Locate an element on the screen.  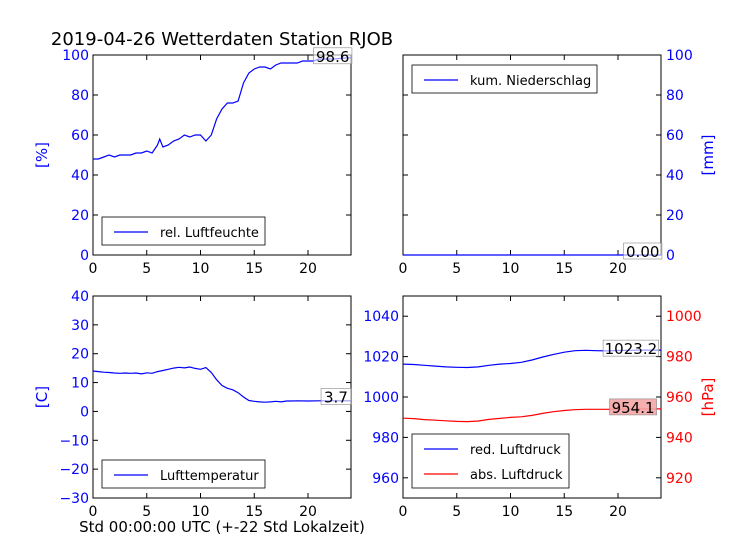
legend-label-2: abs. Luftdruck is located at coordinates (516, 475).